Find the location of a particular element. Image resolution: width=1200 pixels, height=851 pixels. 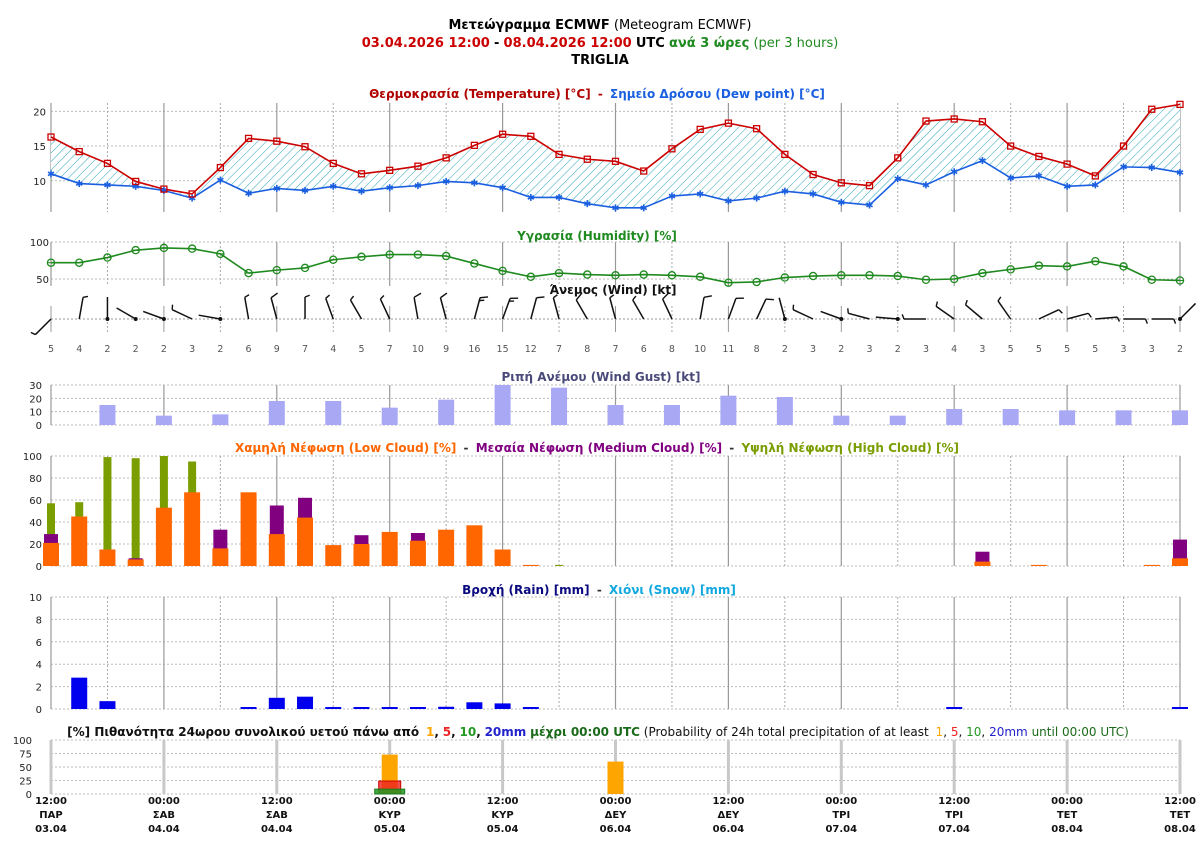

high-cloud-bar is located at coordinates (107, 511).